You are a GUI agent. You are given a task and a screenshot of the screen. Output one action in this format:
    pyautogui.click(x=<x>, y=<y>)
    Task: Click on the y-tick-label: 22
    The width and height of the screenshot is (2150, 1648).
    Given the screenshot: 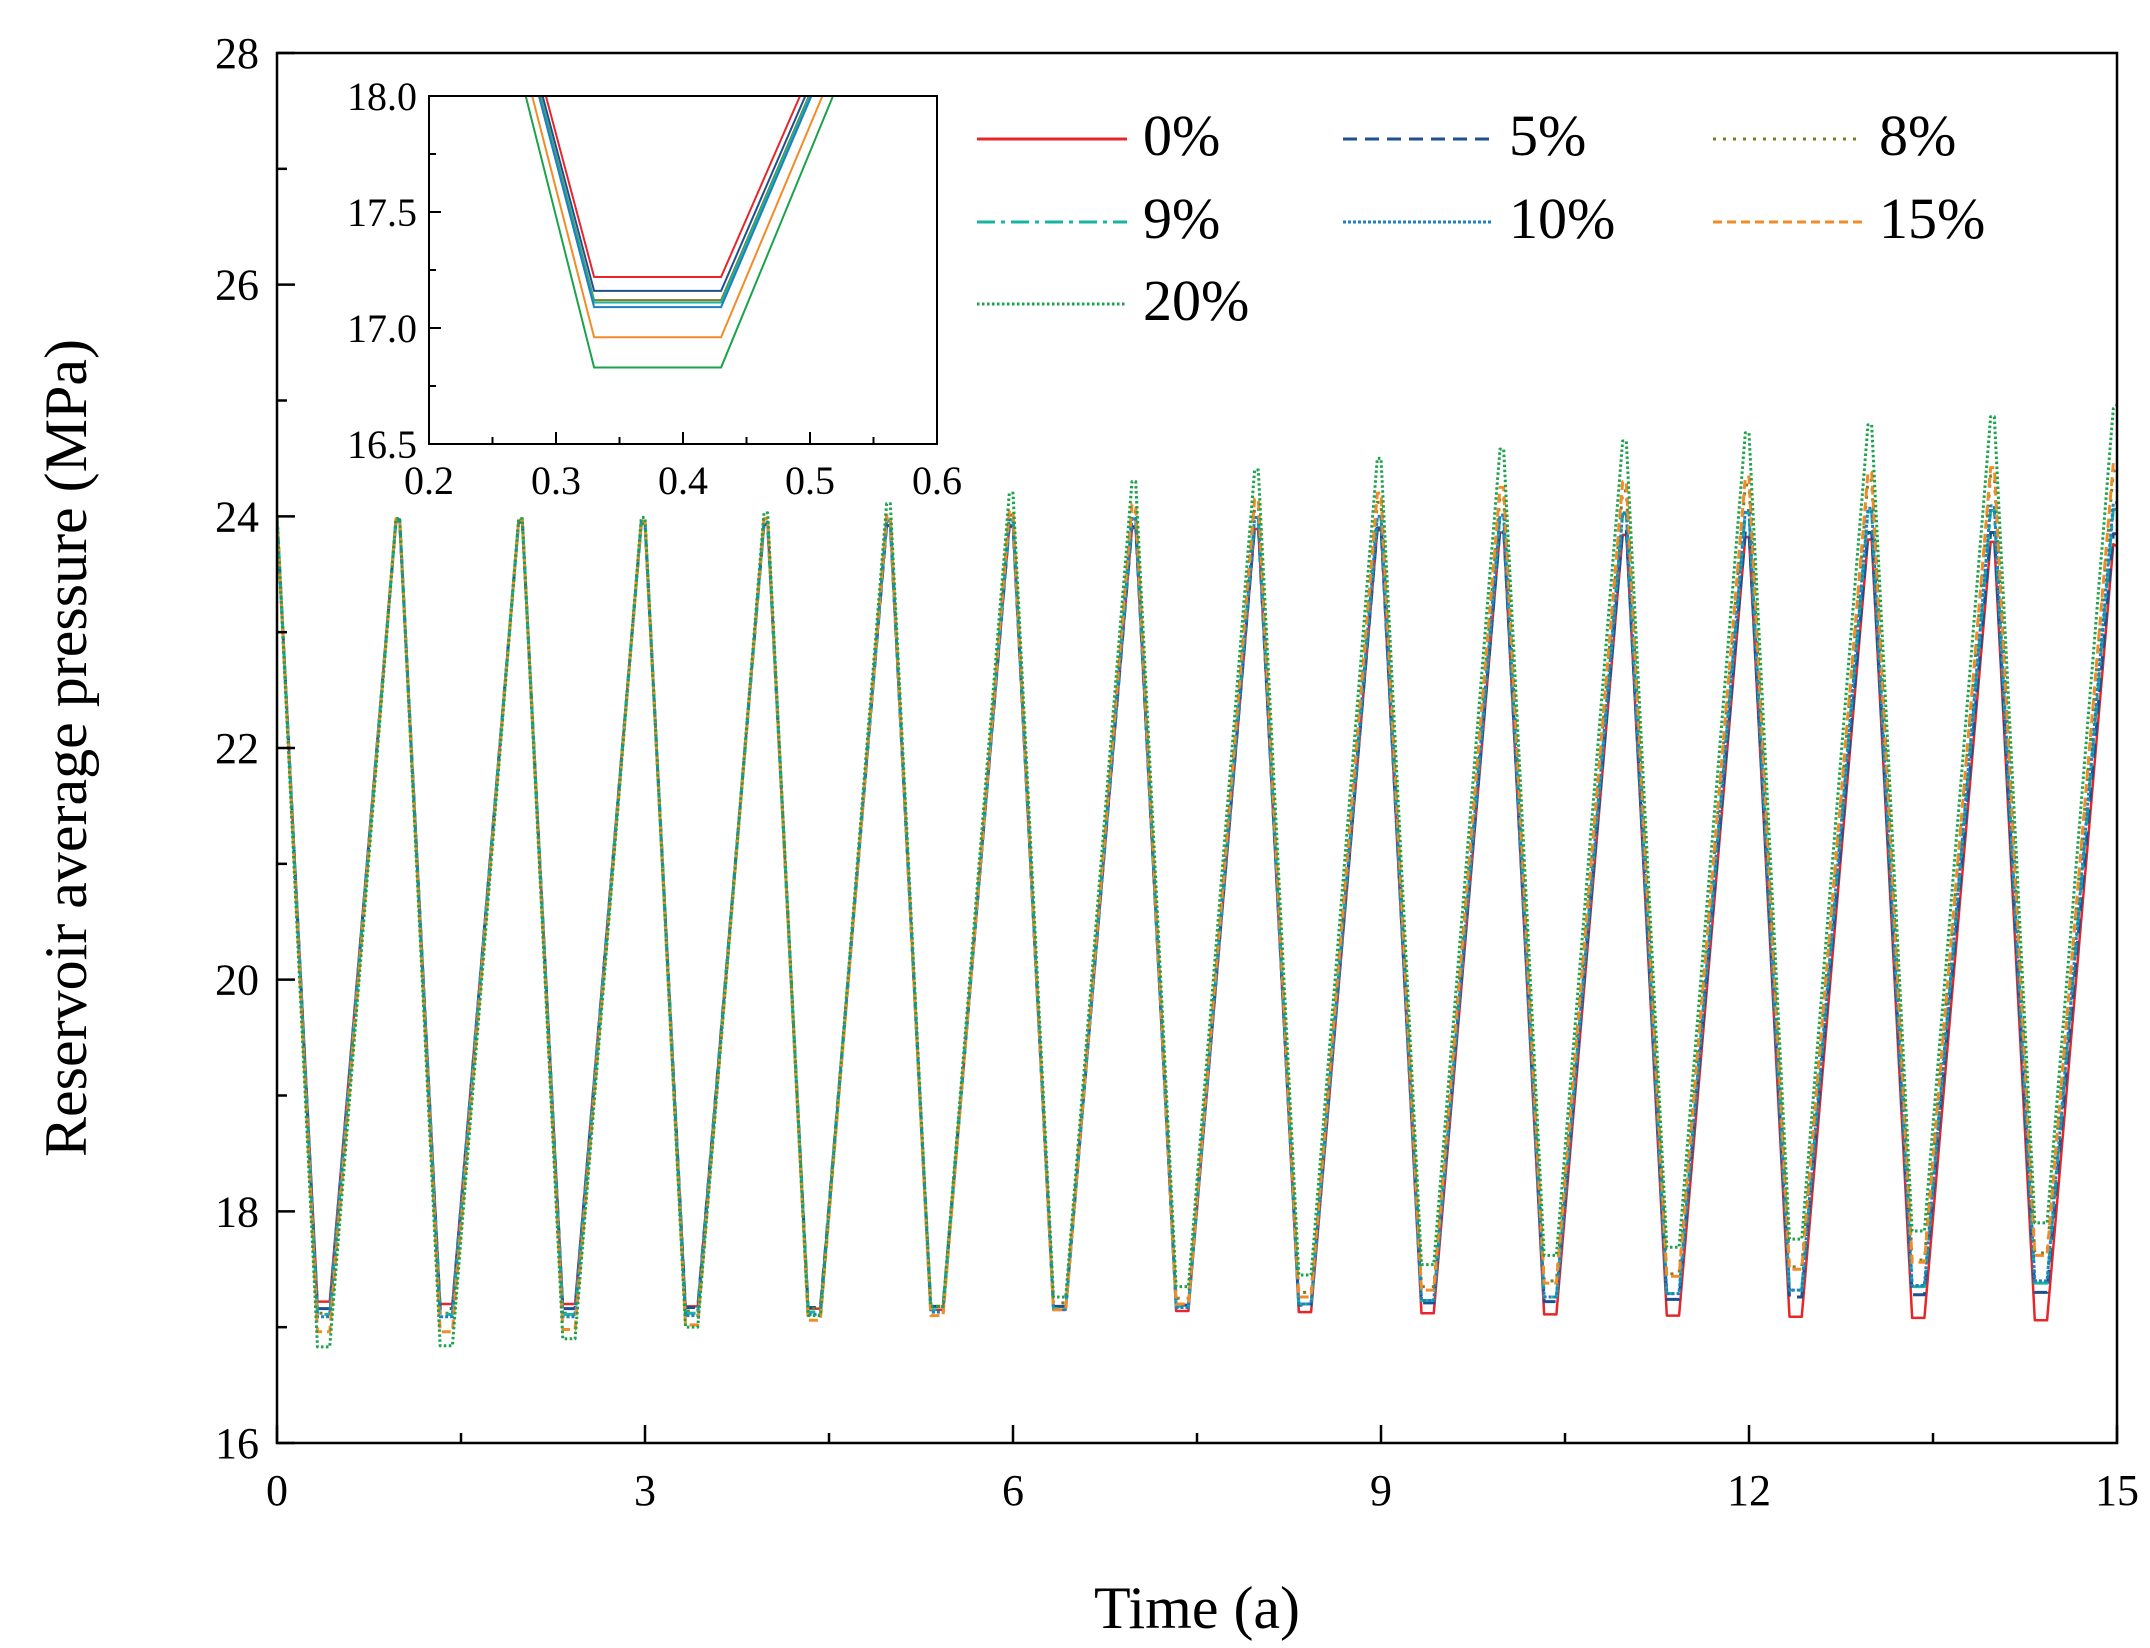 What is the action you would take?
    pyautogui.click(x=237, y=748)
    